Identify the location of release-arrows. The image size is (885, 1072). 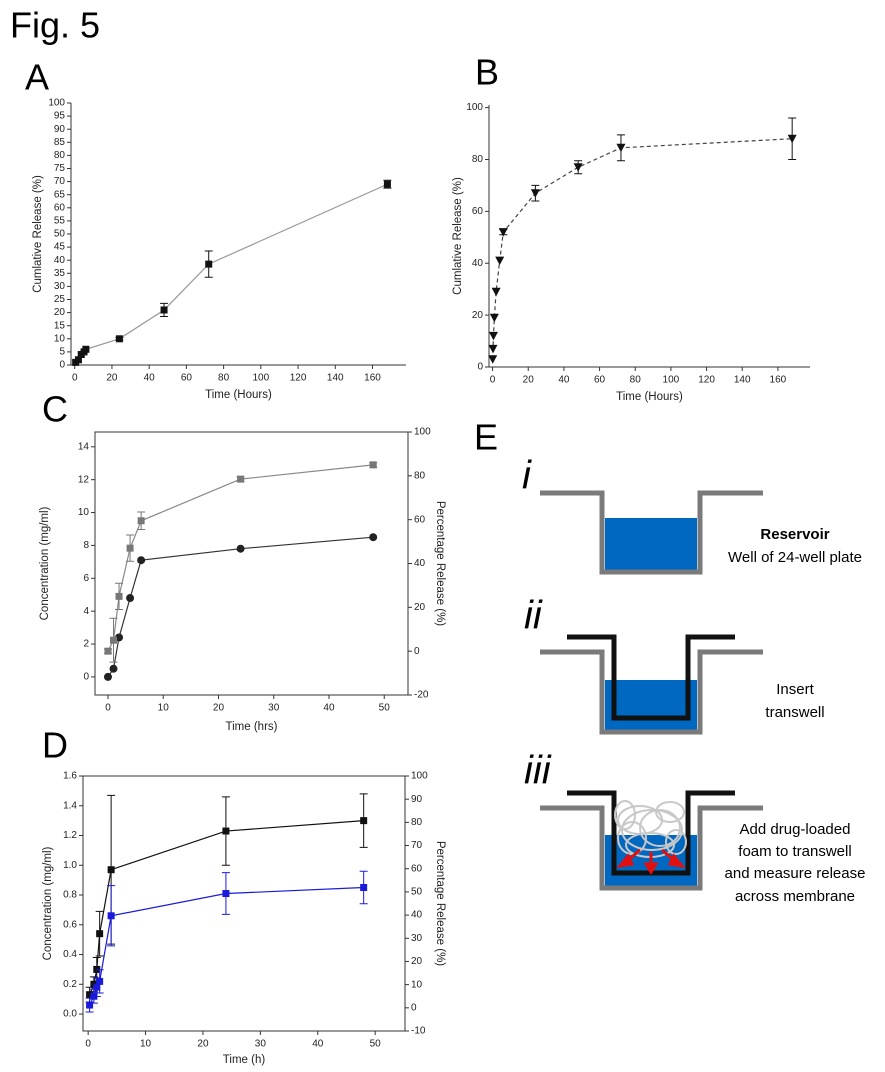
(651, 861).